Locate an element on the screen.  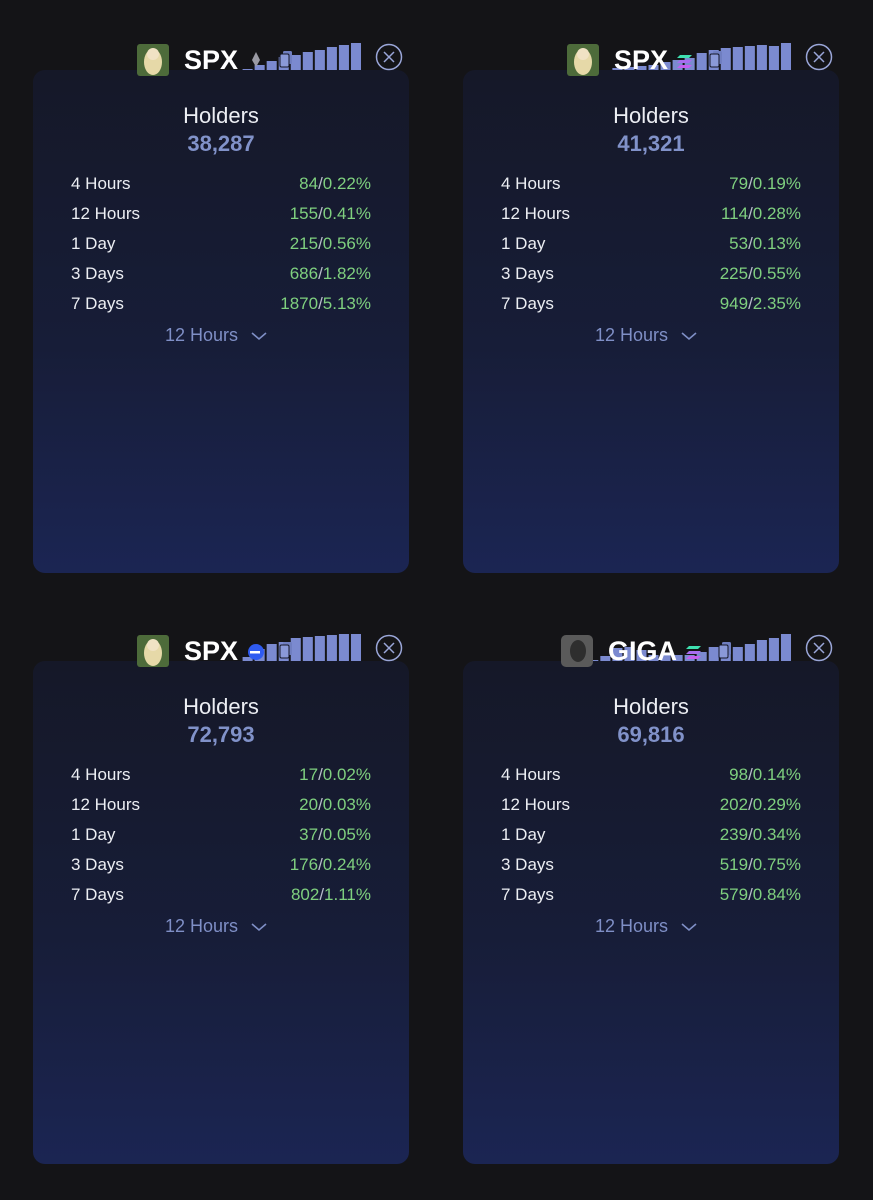
change-percent: 2.35% is located at coordinates (776, 303).